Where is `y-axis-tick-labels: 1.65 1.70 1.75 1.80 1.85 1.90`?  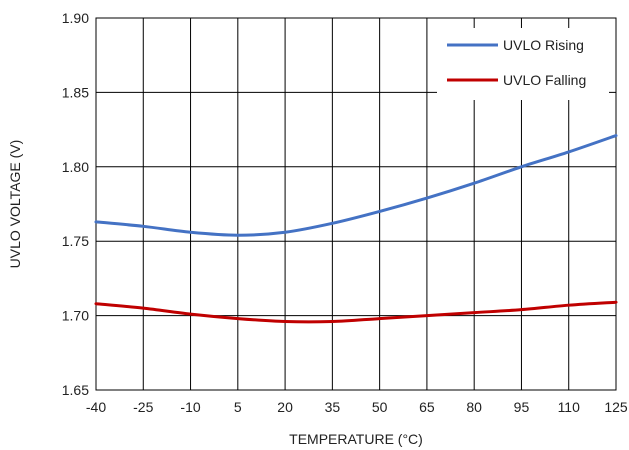
y-axis-tick-labels: 1.65 1.70 1.75 1.80 1.85 1.90 is located at coordinates (75, 204).